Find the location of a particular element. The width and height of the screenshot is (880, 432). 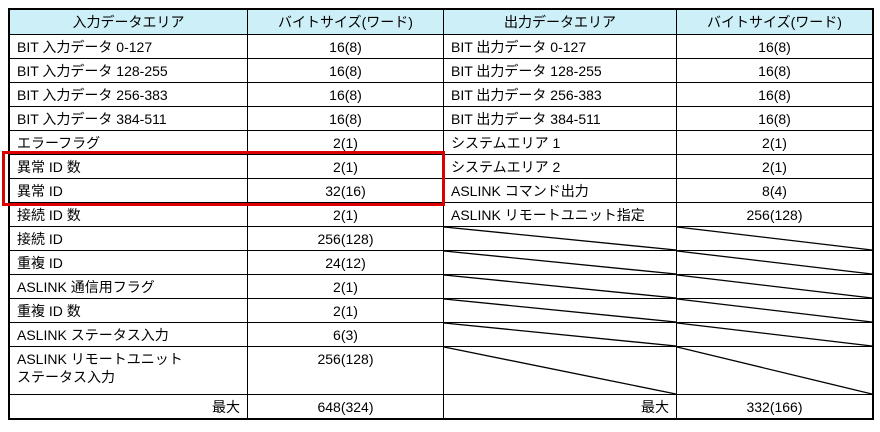

cell-input-label: BIT 入力データ 128-255 is located at coordinates (129, 70).